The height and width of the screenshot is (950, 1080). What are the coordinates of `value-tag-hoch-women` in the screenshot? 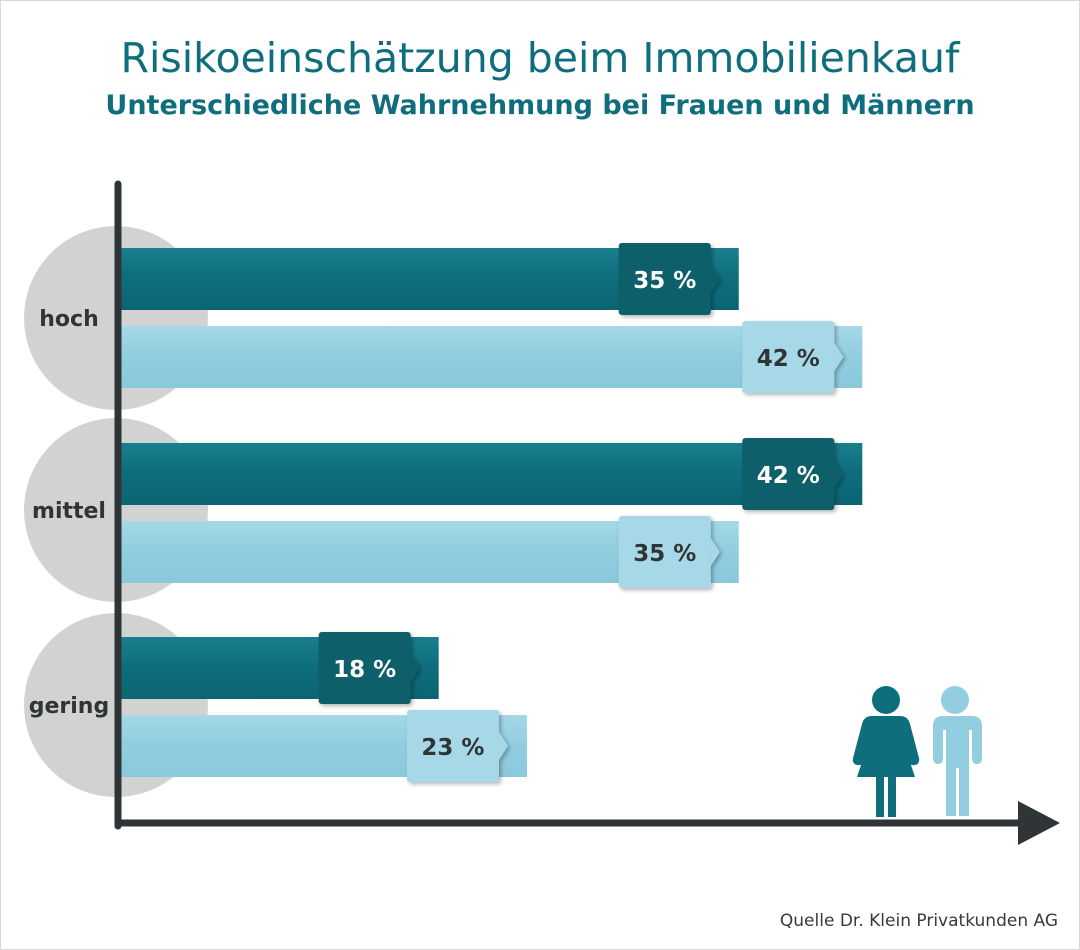 It's located at (669, 279).